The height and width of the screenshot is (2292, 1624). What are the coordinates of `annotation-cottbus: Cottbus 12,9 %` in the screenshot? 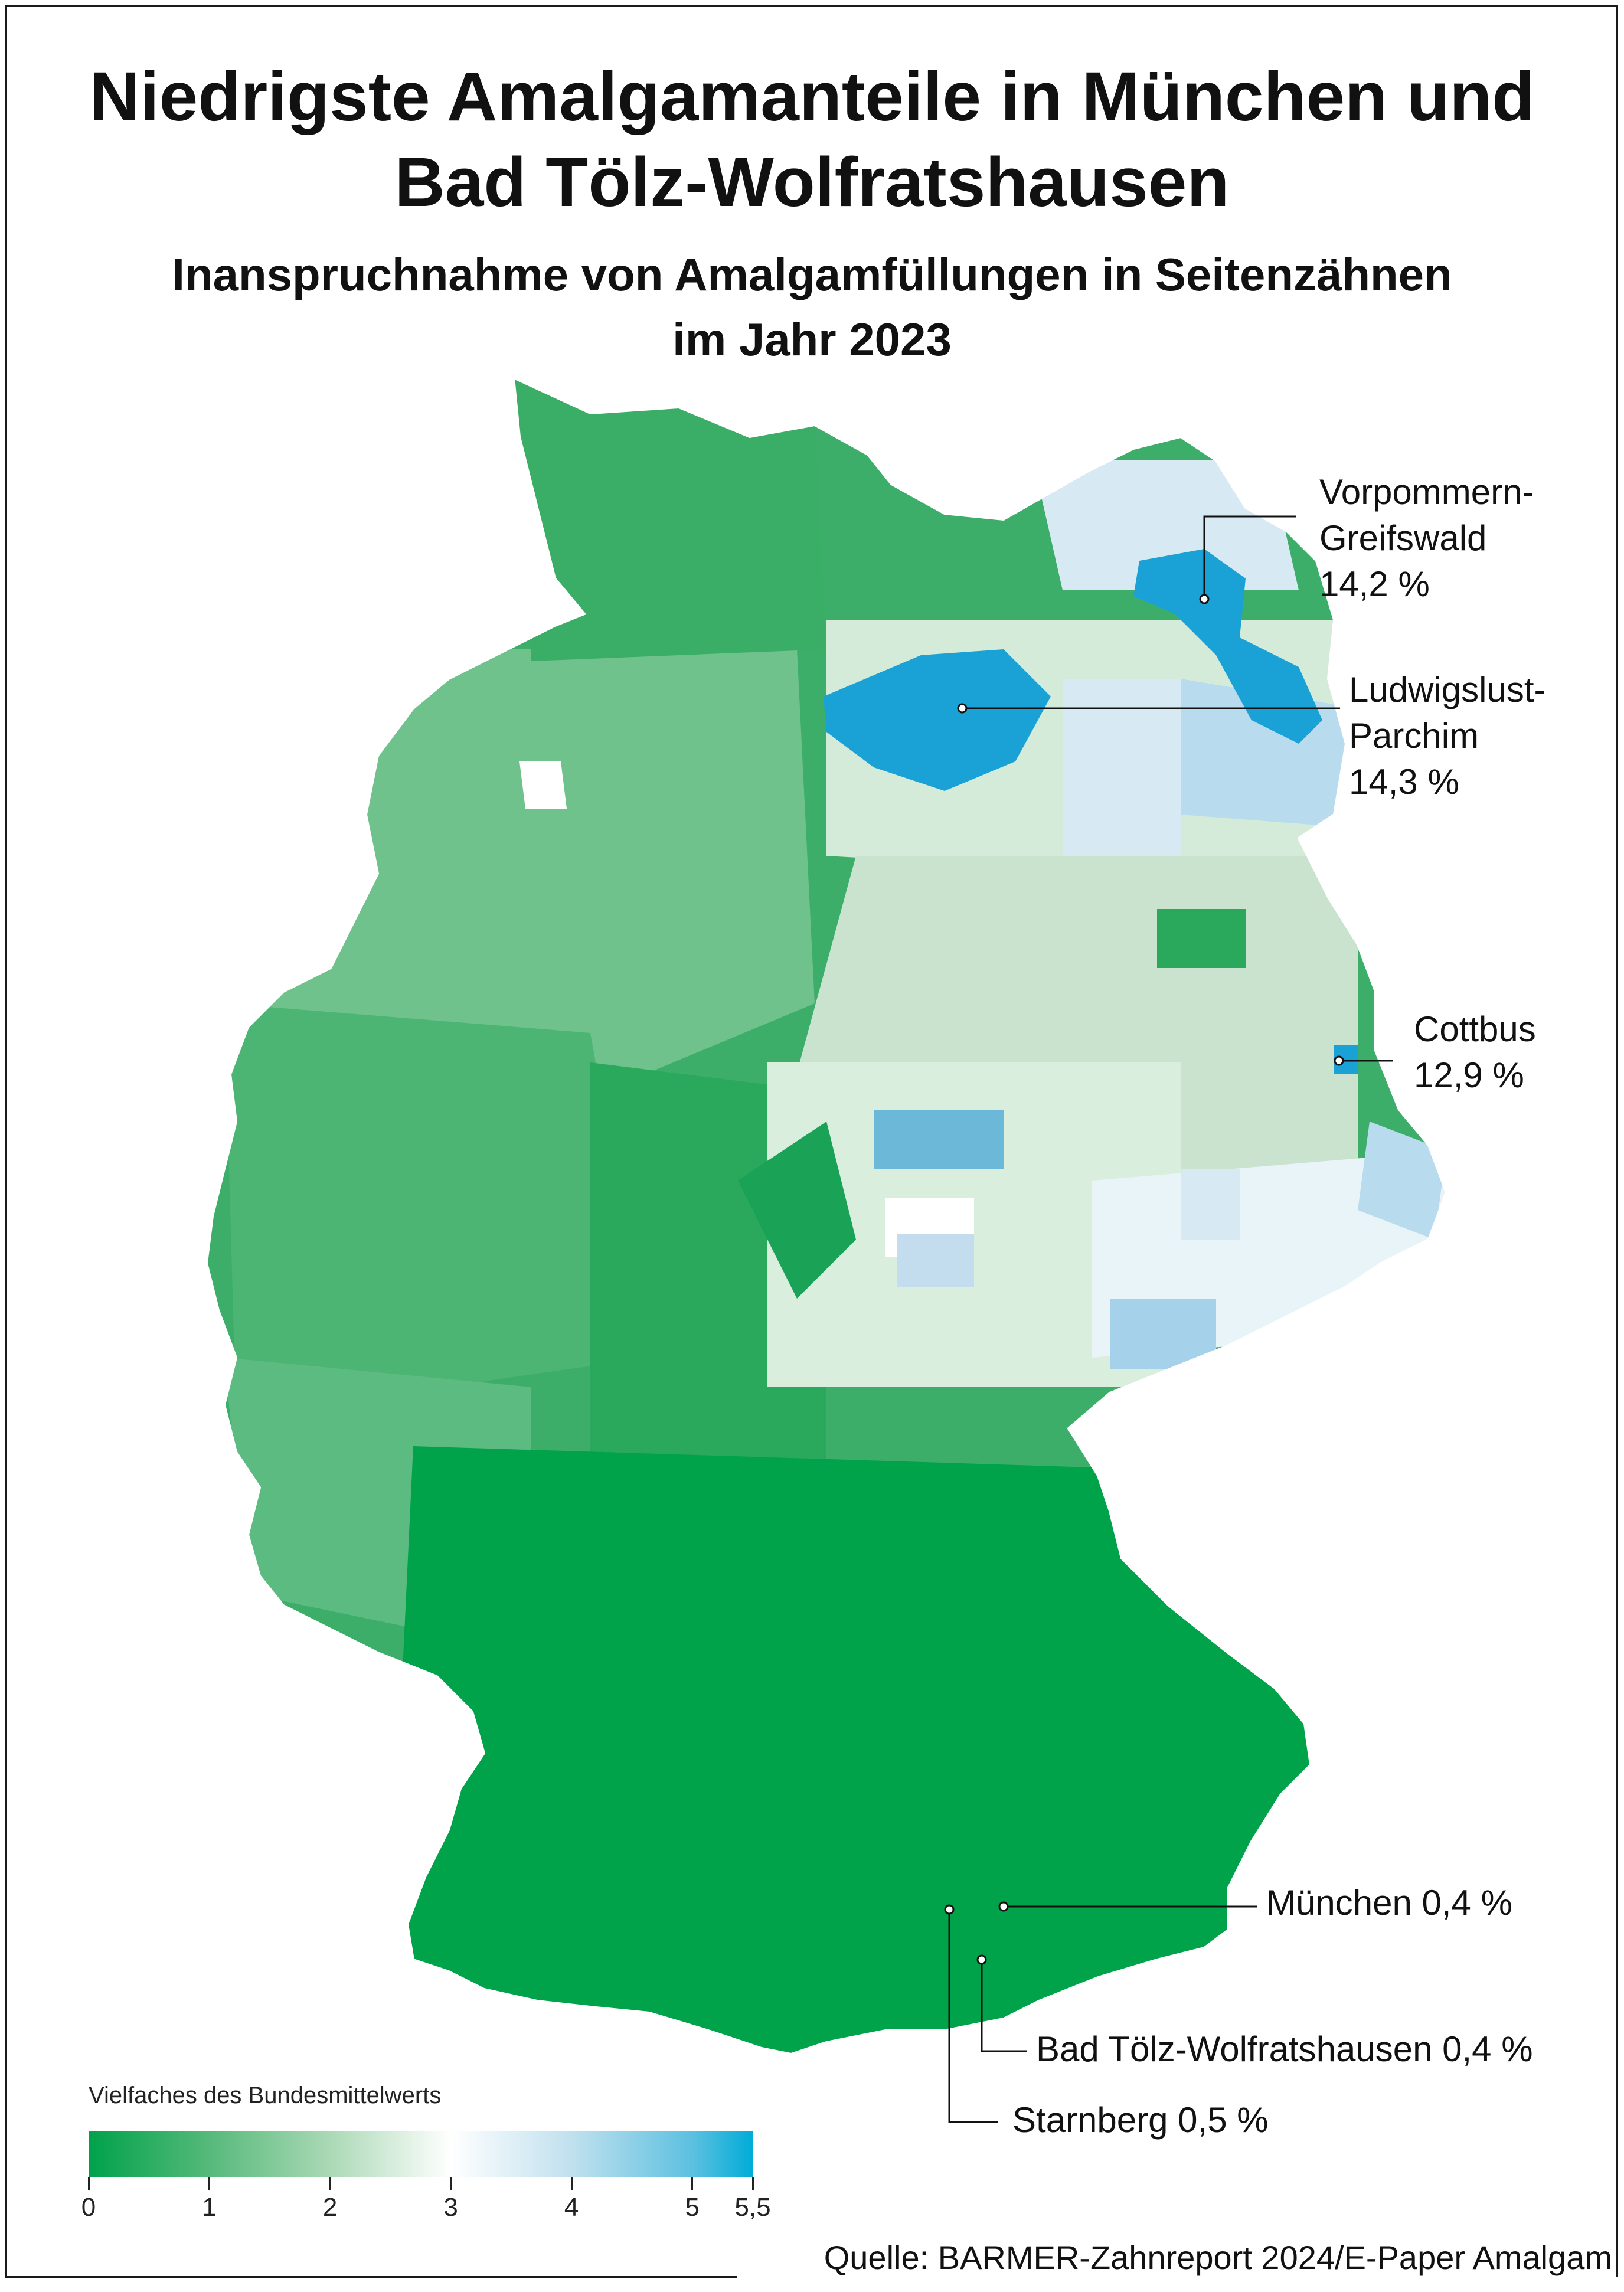 It's located at (1475, 1052).